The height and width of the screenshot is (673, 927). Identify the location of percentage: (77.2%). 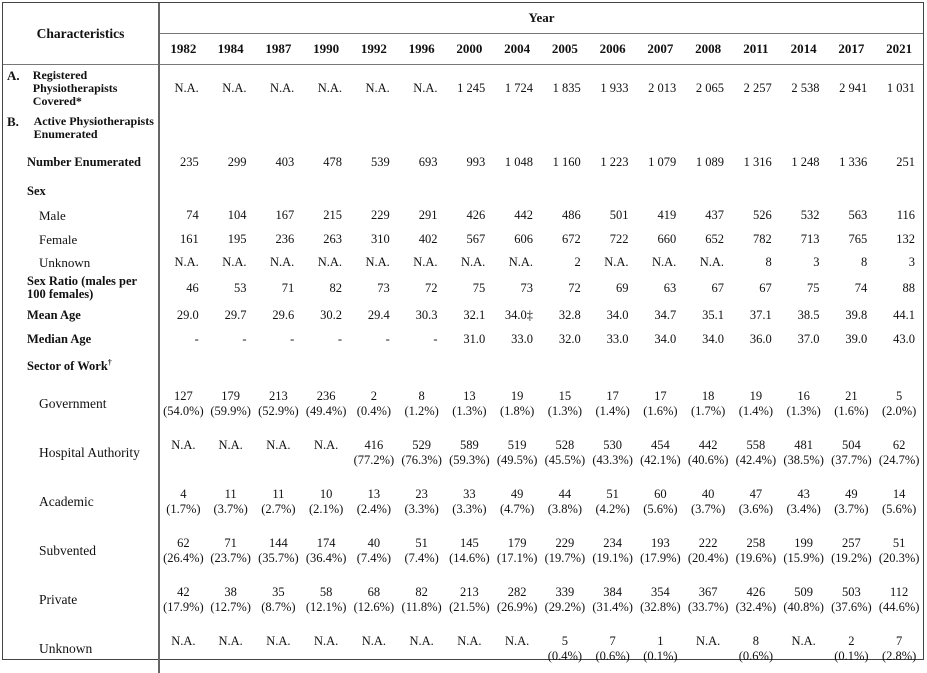
(374, 459).